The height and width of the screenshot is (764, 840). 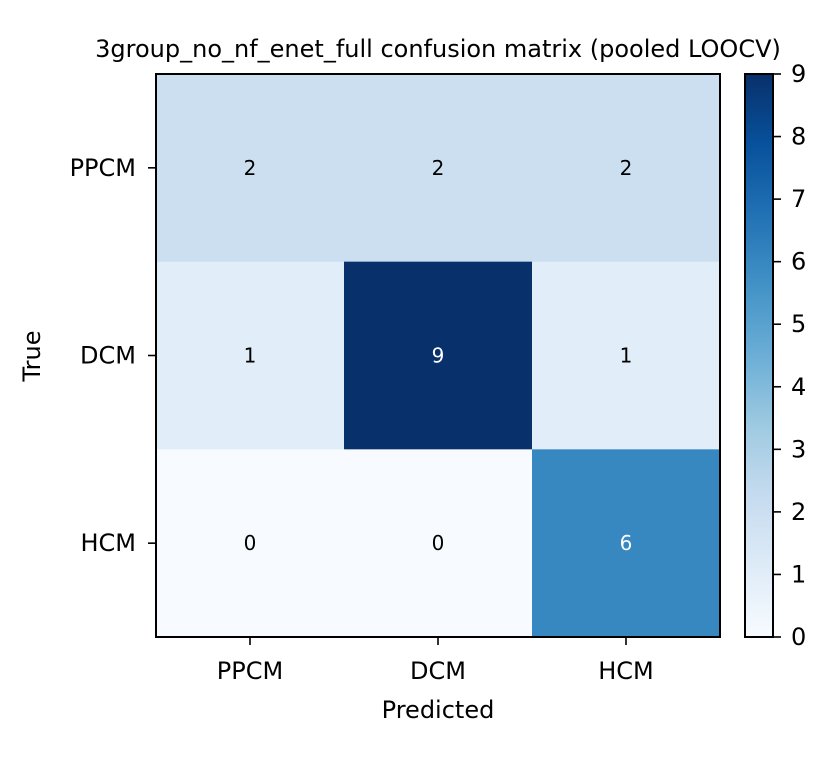 What do you see at coordinates (108, 356) in the screenshot?
I see `y-tick-label: DCM` at bounding box center [108, 356].